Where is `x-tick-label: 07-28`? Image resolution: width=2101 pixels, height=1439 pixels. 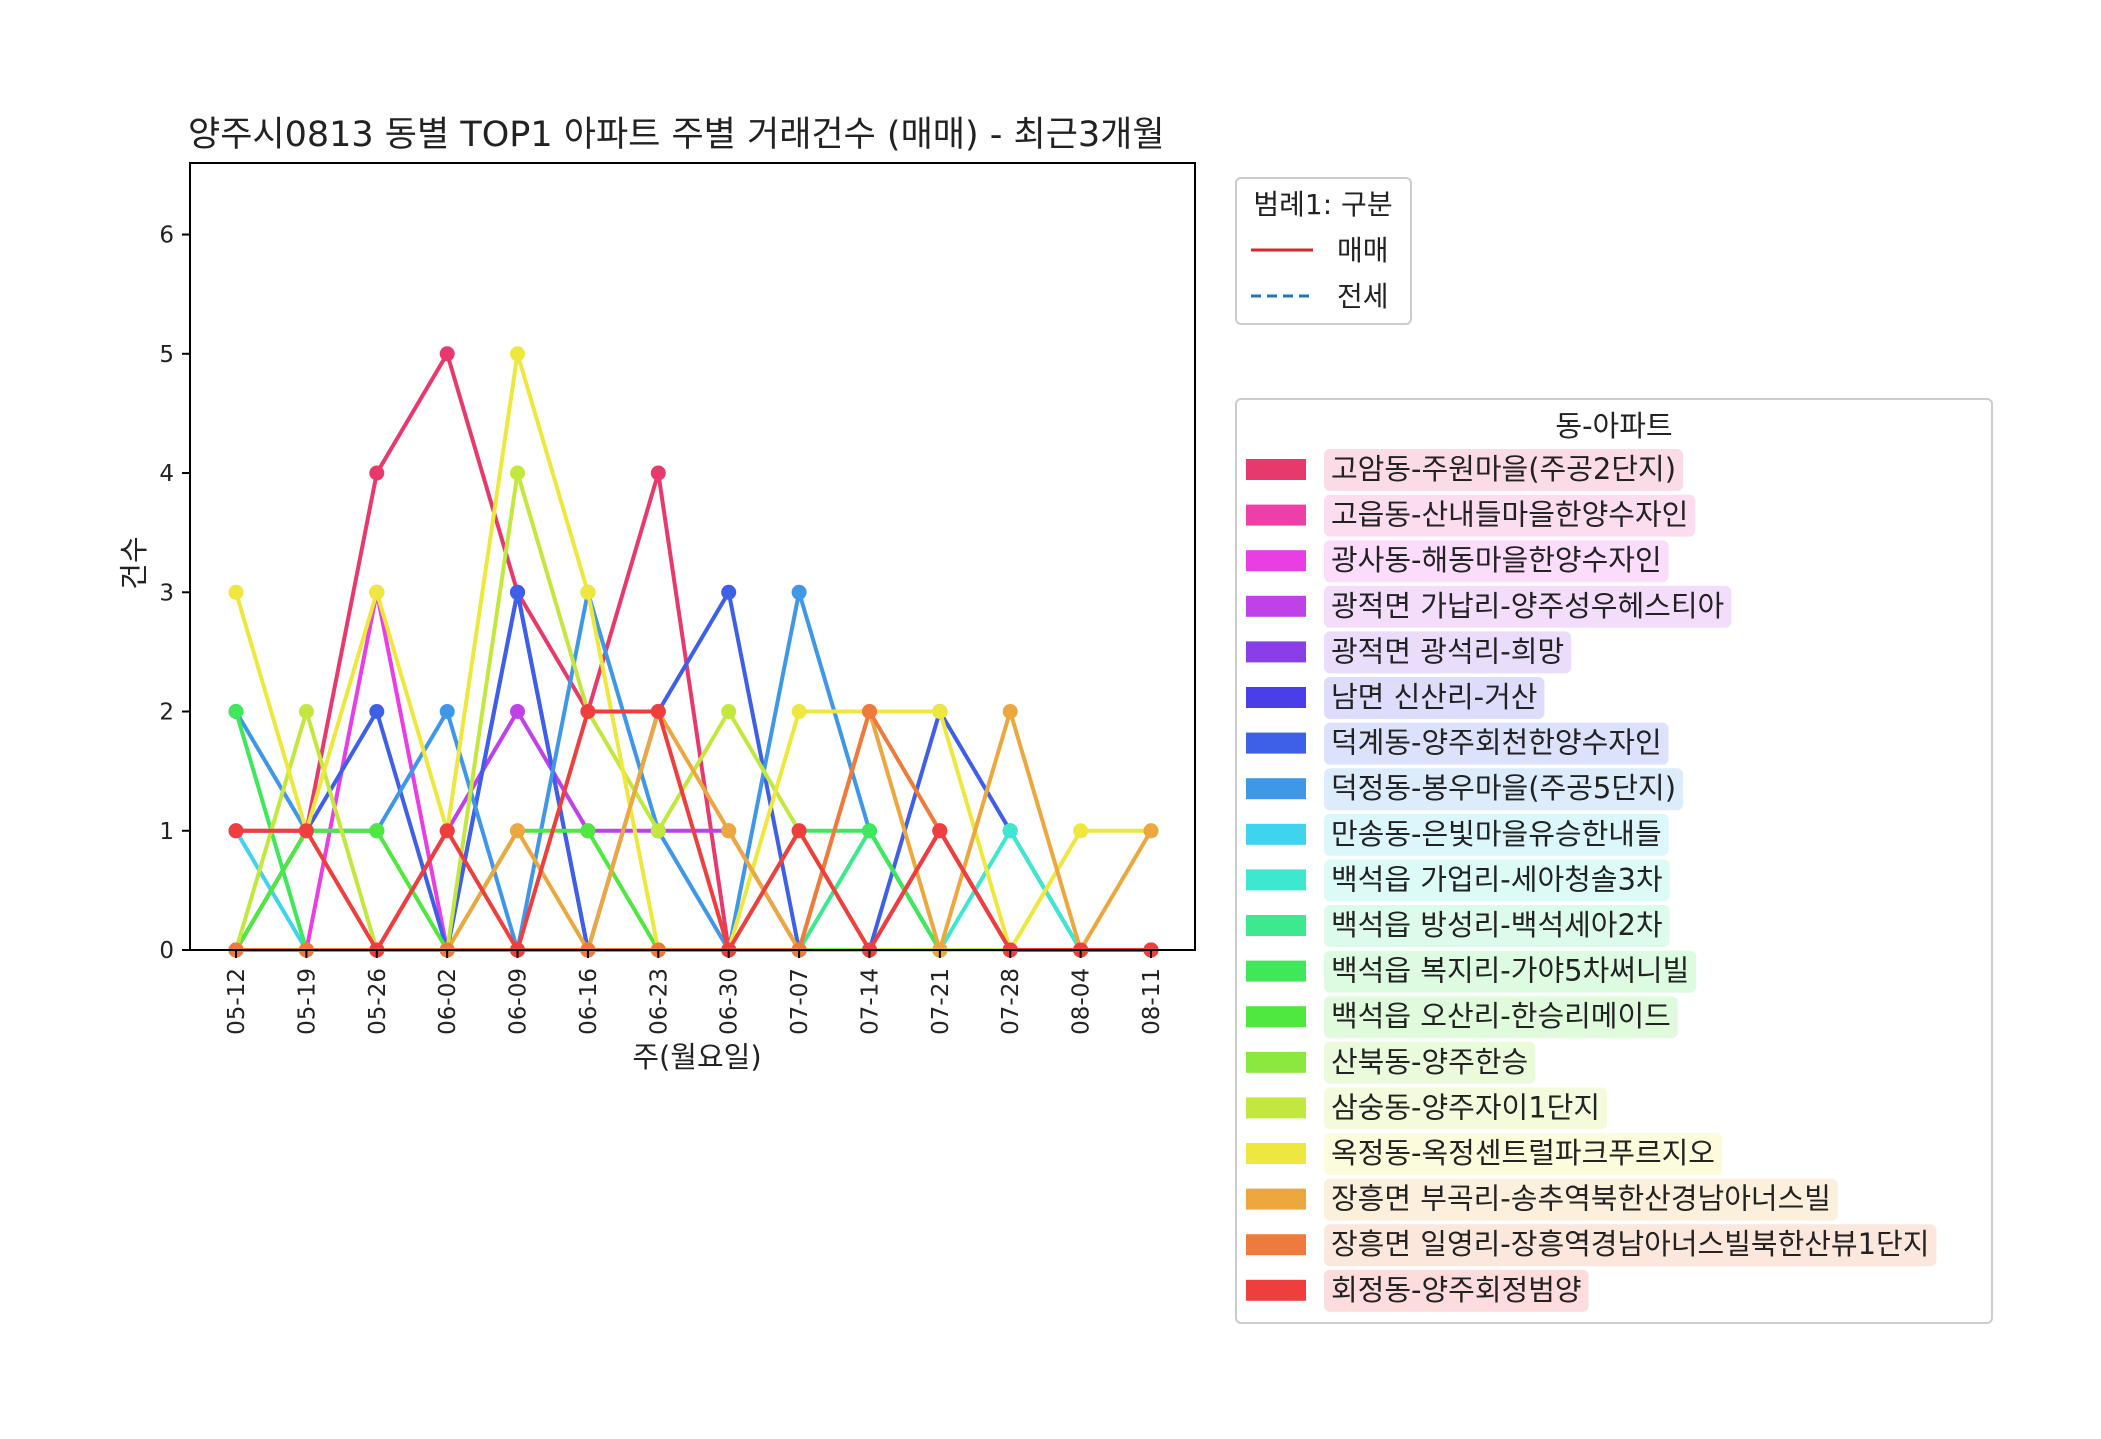
x-tick-label: 07-28 is located at coordinates (1011, 1001).